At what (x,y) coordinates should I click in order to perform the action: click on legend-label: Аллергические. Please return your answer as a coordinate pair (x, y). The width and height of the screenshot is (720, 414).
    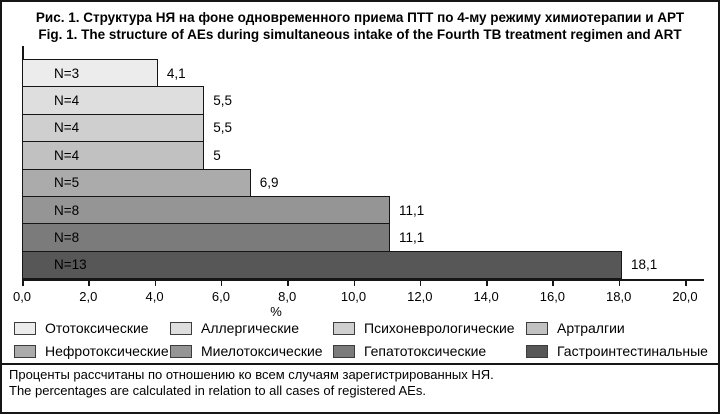
    Looking at the image, I should click on (250, 328).